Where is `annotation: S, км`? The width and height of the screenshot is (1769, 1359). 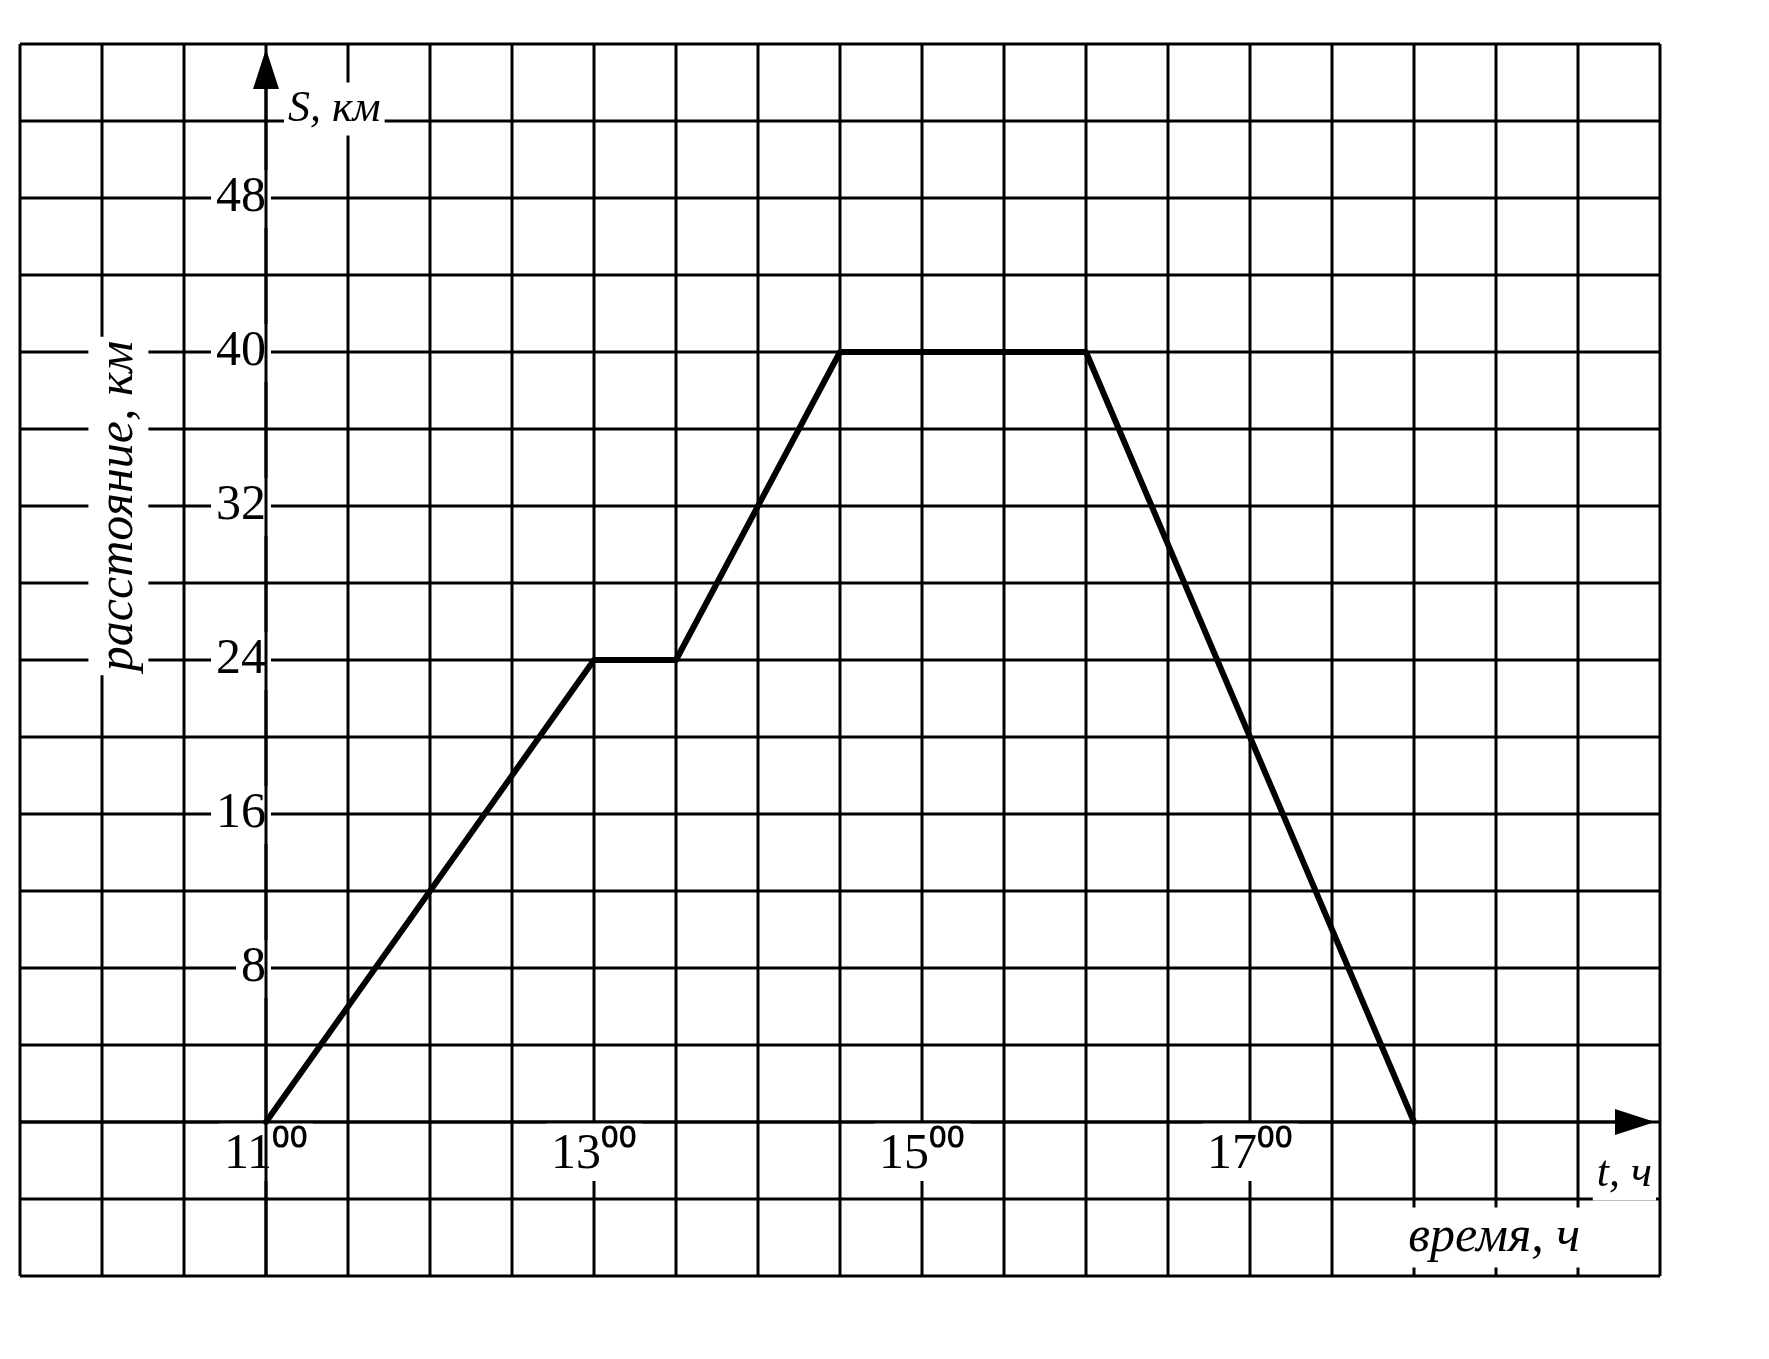
annotation: S, км is located at coordinates (334, 106).